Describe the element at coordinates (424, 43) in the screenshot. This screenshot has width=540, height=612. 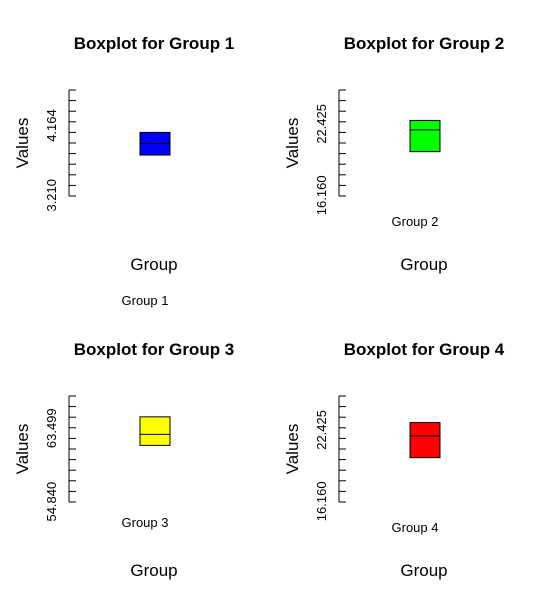
I see `chart-title-2: Boxplot for Group 2` at that location.